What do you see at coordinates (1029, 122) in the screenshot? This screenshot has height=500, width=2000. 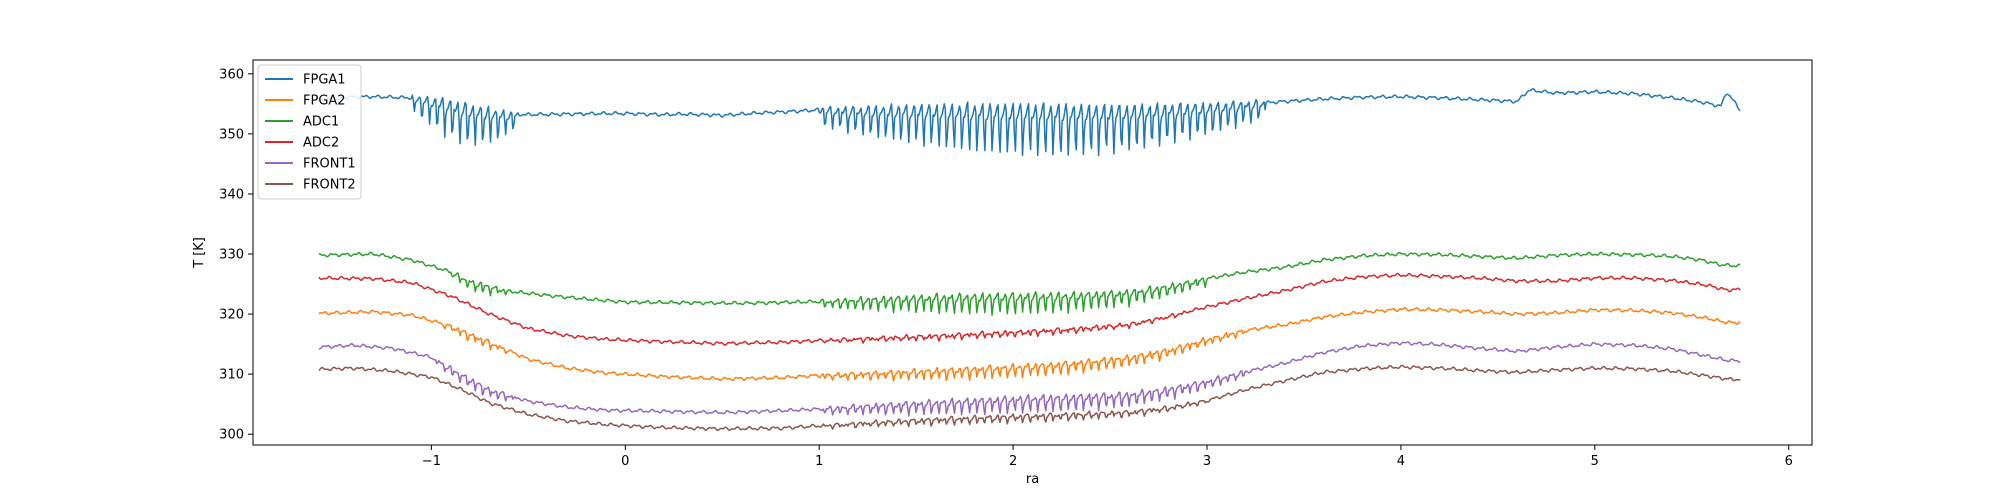 I see `series-line-fpga1` at bounding box center [1029, 122].